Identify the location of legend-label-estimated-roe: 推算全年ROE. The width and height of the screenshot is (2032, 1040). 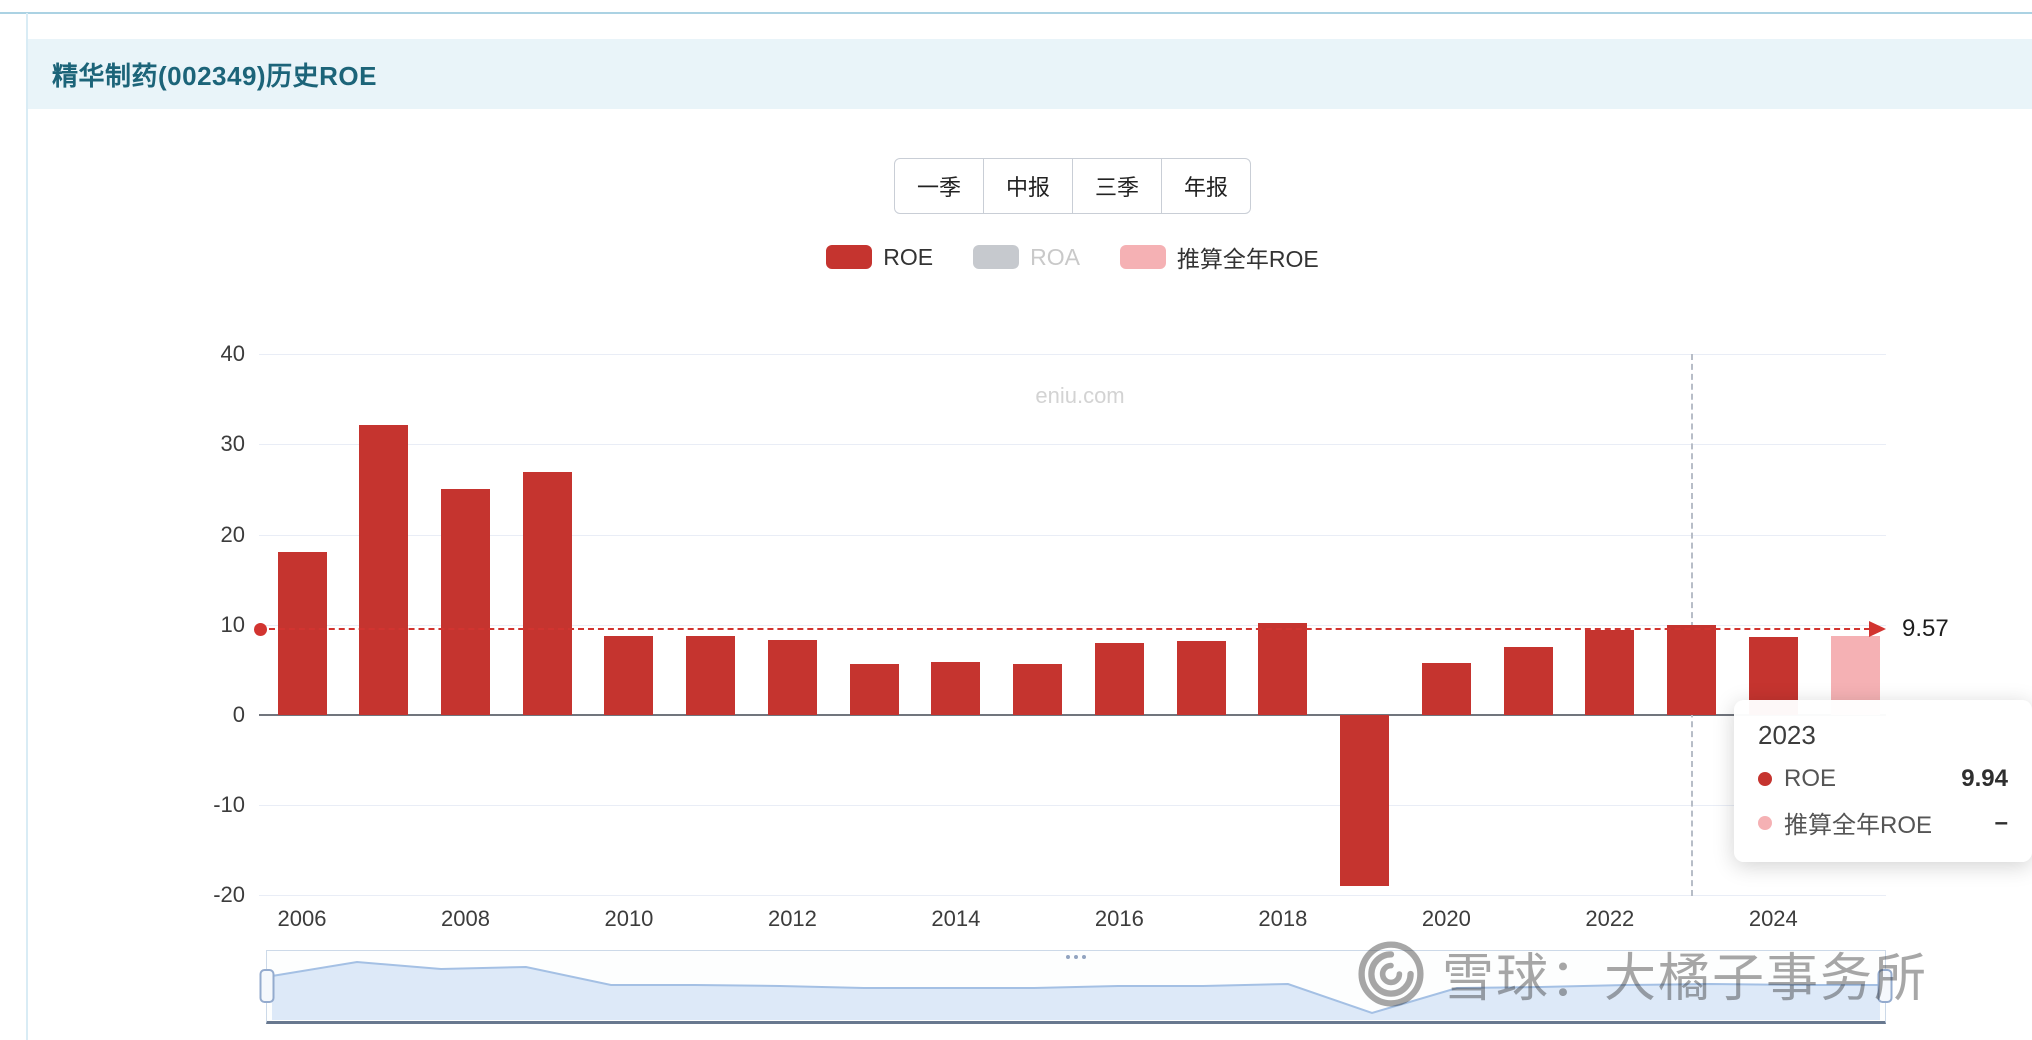
(1247, 259).